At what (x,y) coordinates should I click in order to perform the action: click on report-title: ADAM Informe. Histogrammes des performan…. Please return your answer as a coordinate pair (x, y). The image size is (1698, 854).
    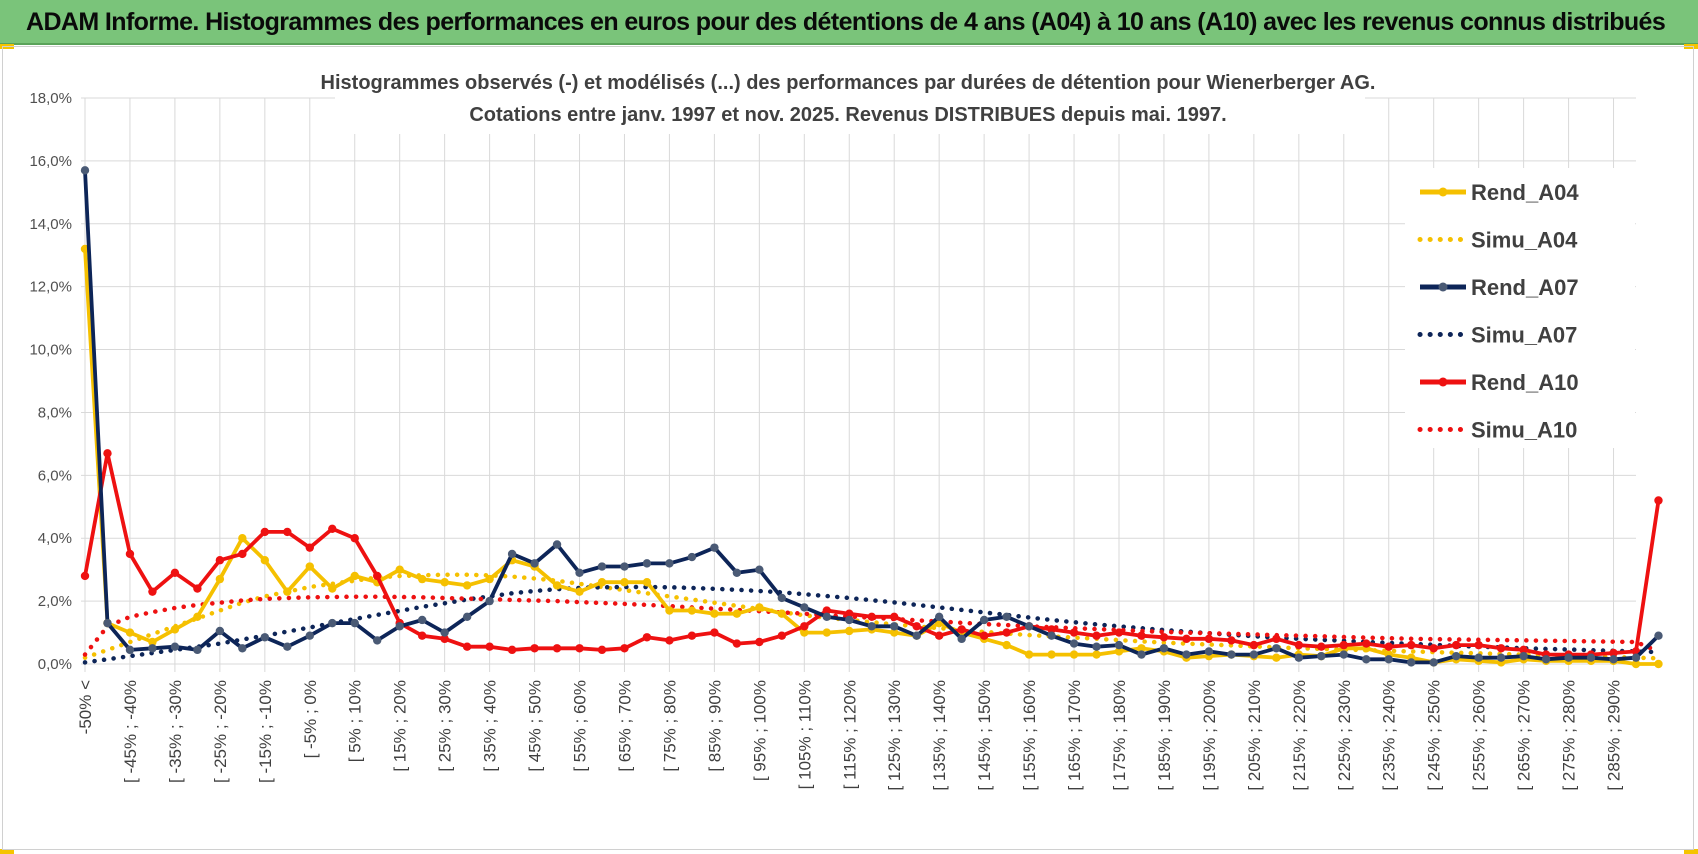
    Looking at the image, I should click on (846, 22).